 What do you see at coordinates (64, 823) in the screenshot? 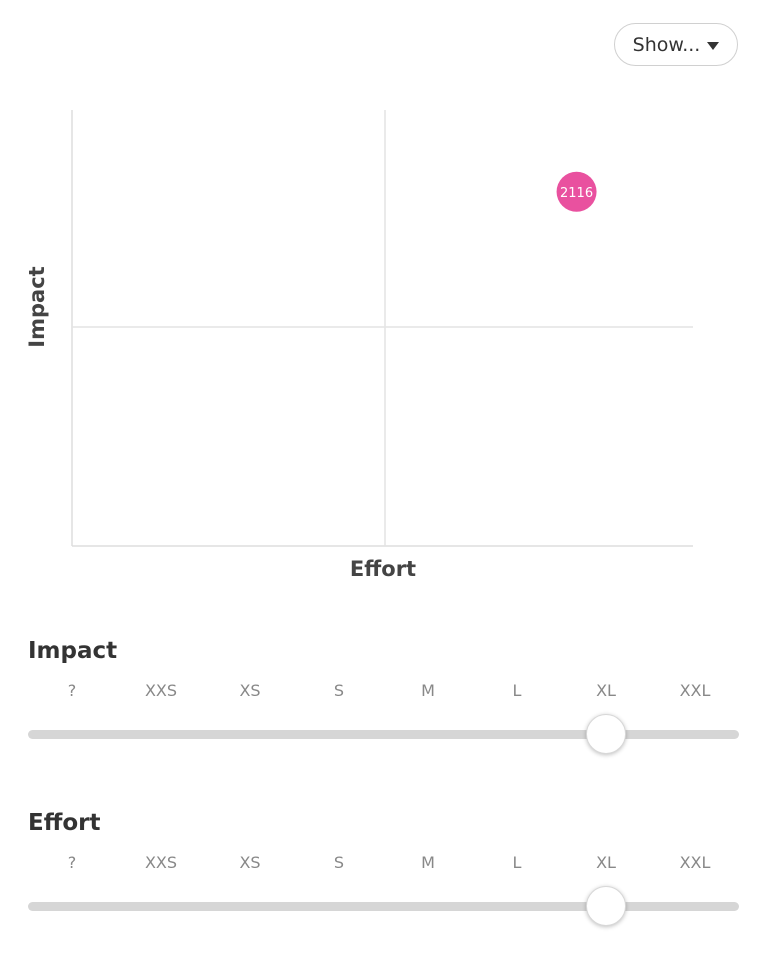
I see `effort-slider-title: Effort` at bounding box center [64, 823].